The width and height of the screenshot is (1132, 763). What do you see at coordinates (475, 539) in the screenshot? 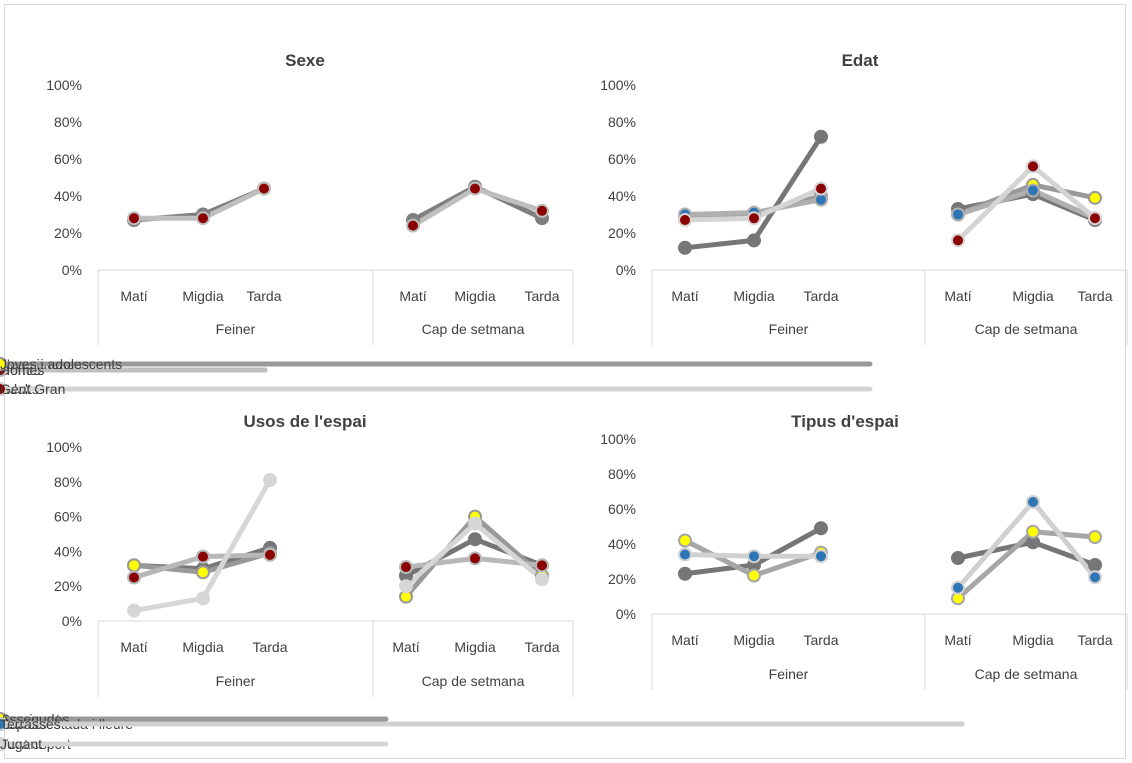
I see `data-point-caminant` at bounding box center [475, 539].